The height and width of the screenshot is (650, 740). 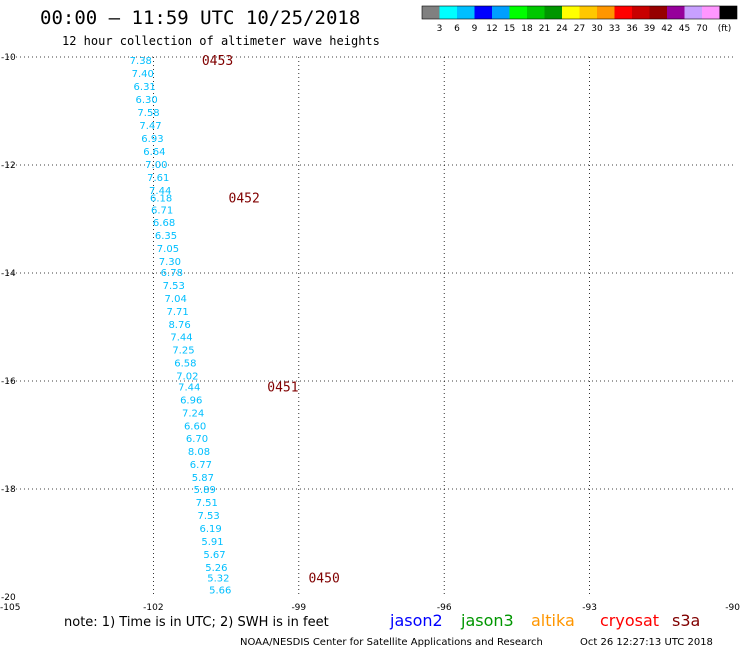 What do you see at coordinates (444, 608) in the screenshot?
I see `x-tick-label: -96` at bounding box center [444, 608].